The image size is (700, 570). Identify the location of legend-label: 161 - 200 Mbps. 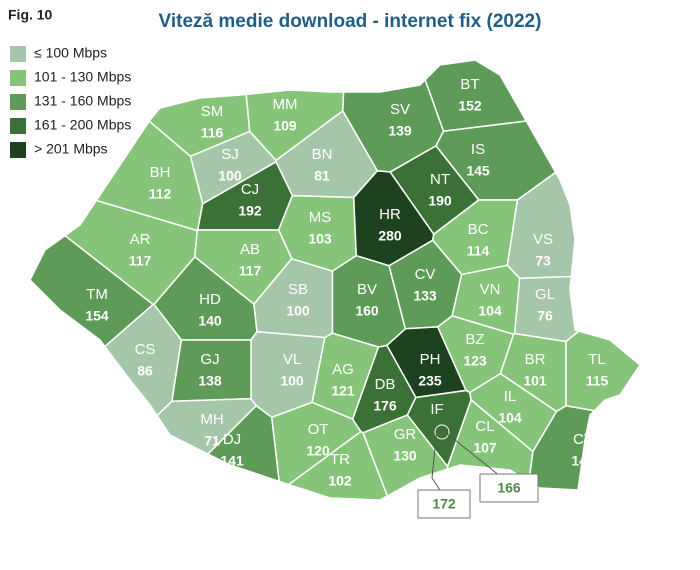
(82, 125).